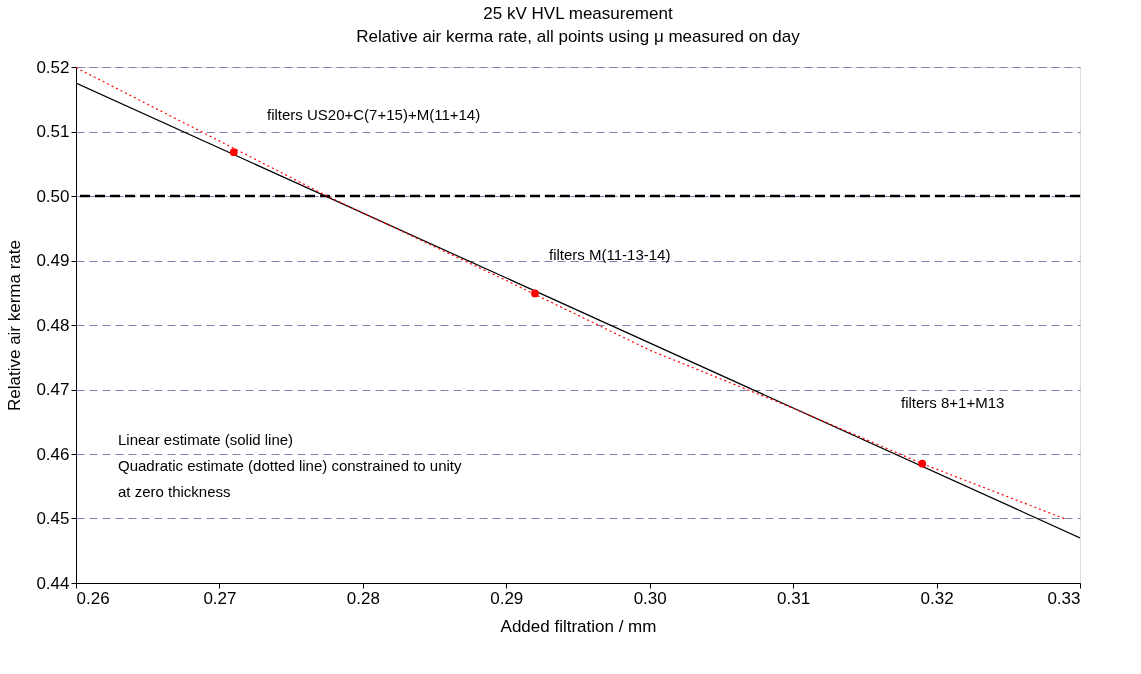 Image resolution: width=1141 pixels, height=674 pixels. What do you see at coordinates (53, 454) in the screenshot?
I see `y-tick-label: 0.46` at bounding box center [53, 454].